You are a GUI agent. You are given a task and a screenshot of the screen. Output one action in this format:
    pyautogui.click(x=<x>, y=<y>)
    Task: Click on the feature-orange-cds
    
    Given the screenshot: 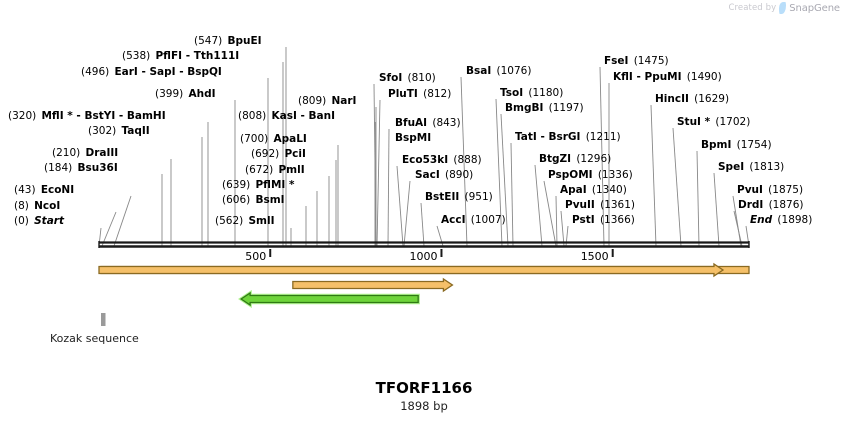 What is the action you would take?
    pyautogui.click(x=411, y=270)
    